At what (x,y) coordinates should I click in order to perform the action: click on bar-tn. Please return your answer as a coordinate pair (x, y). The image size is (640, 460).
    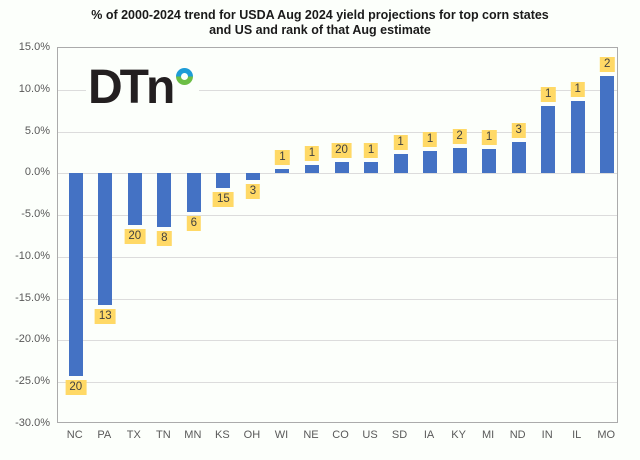
    Looking at the image, I should click on (164, 200).